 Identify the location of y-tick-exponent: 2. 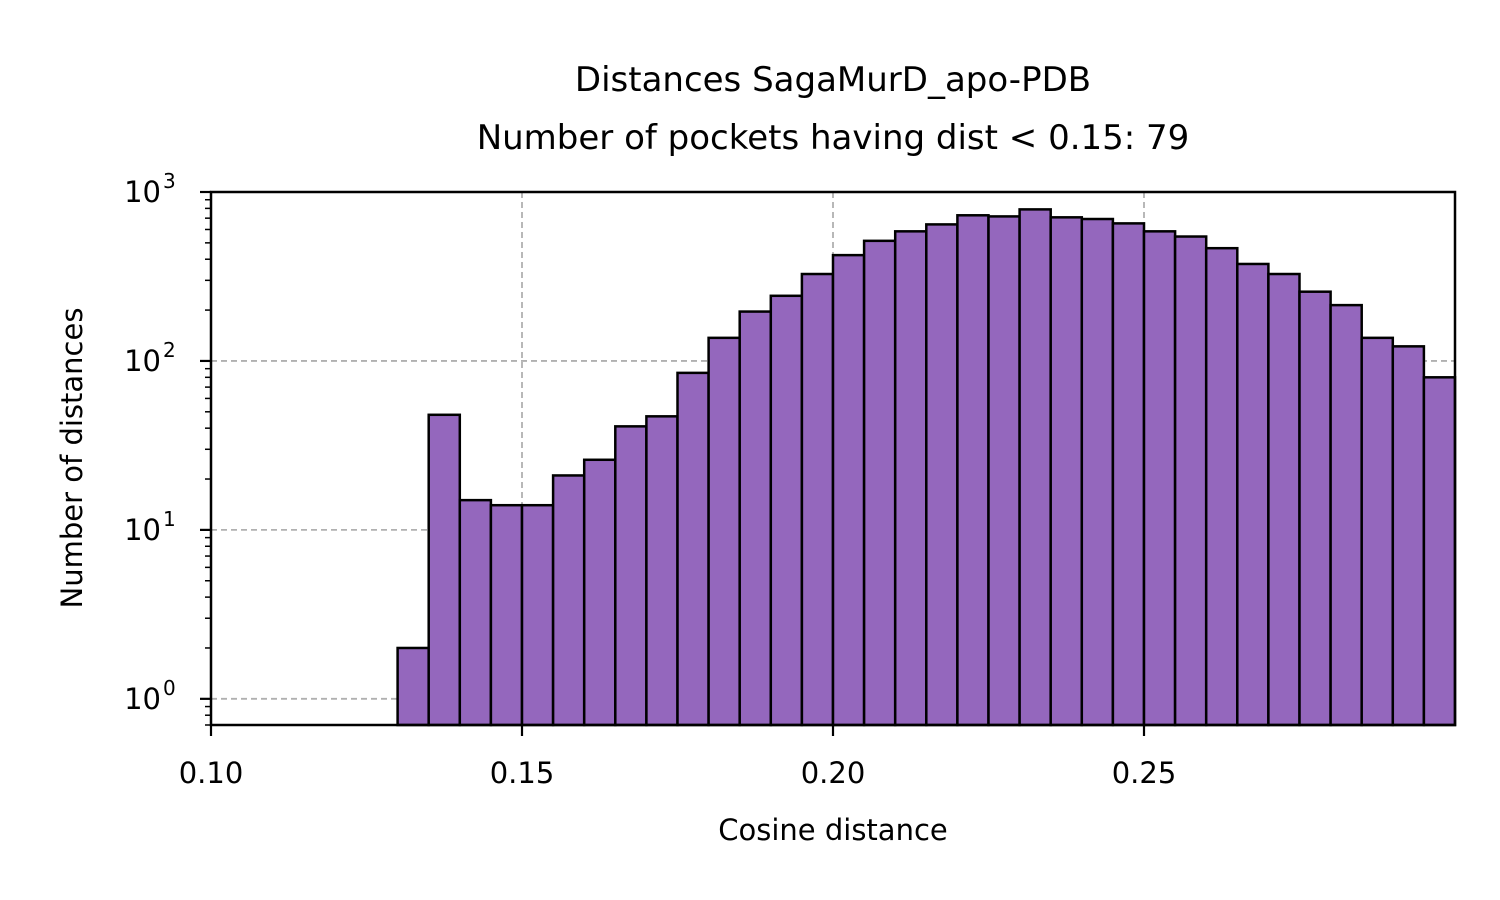
(169, 350).